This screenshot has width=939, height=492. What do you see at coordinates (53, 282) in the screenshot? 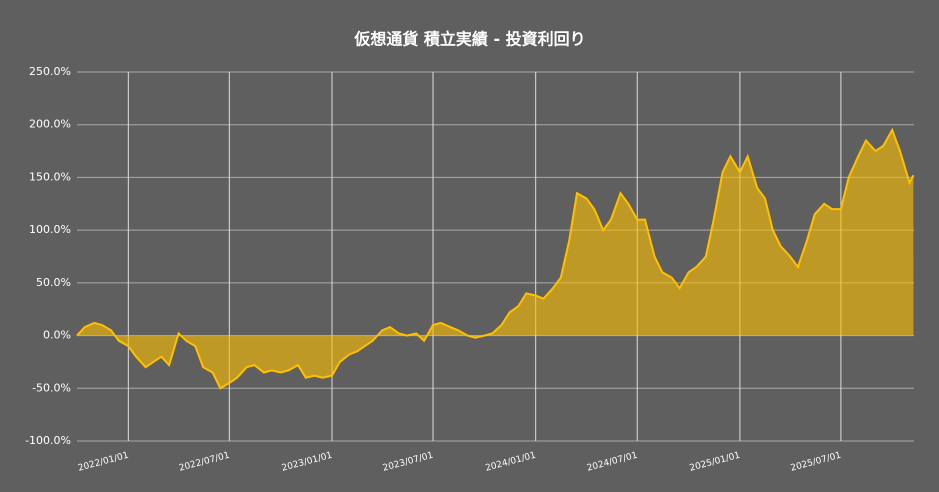
I see `y-tick-label: 50.0%` at bounding box center [53, 282].